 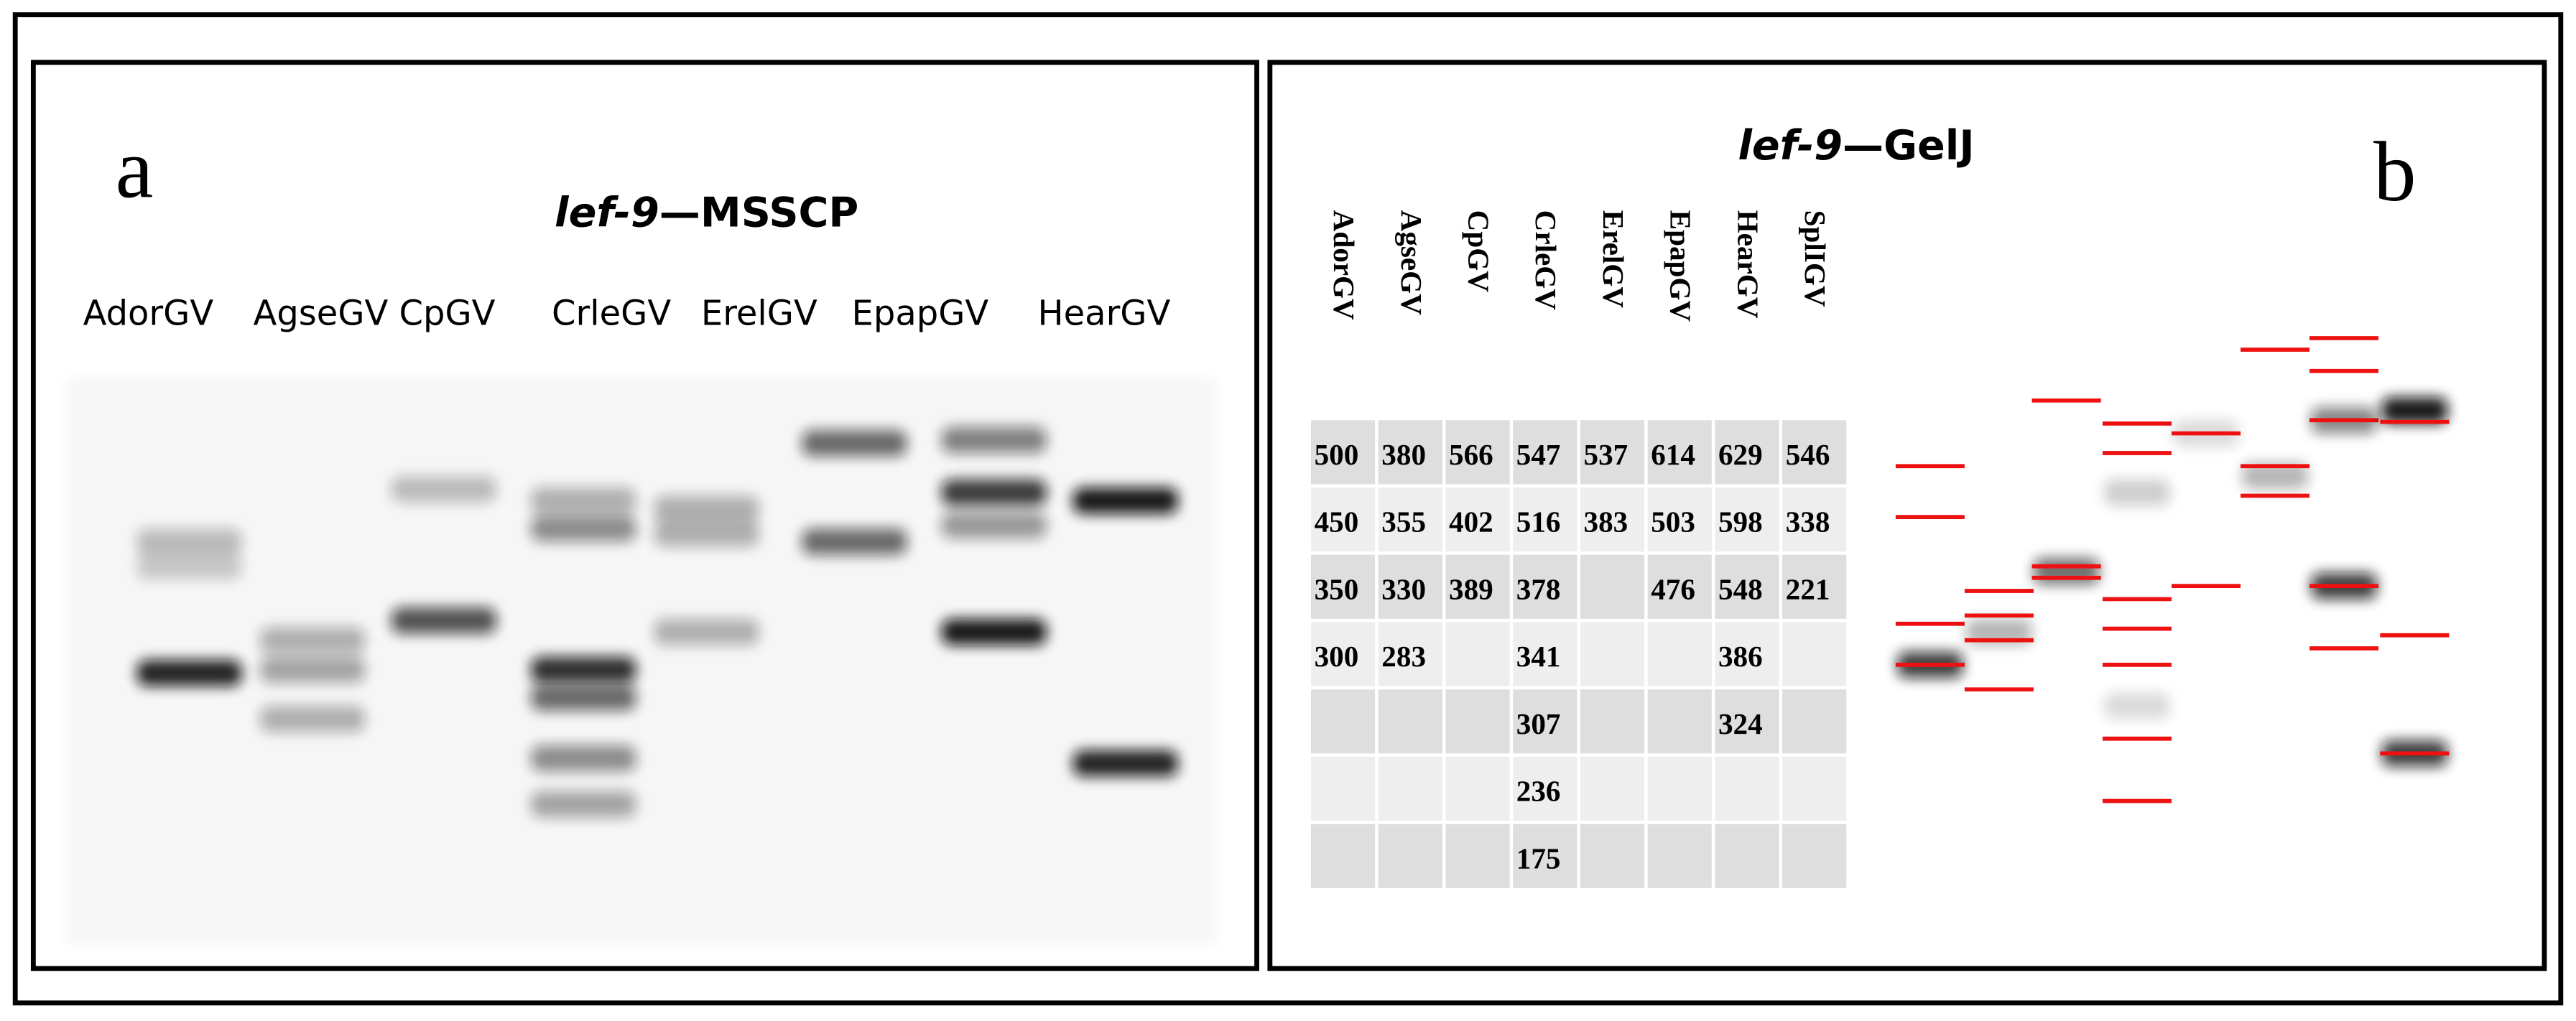 I want to click on cell-value: 355, so click(x=1403, y=522).